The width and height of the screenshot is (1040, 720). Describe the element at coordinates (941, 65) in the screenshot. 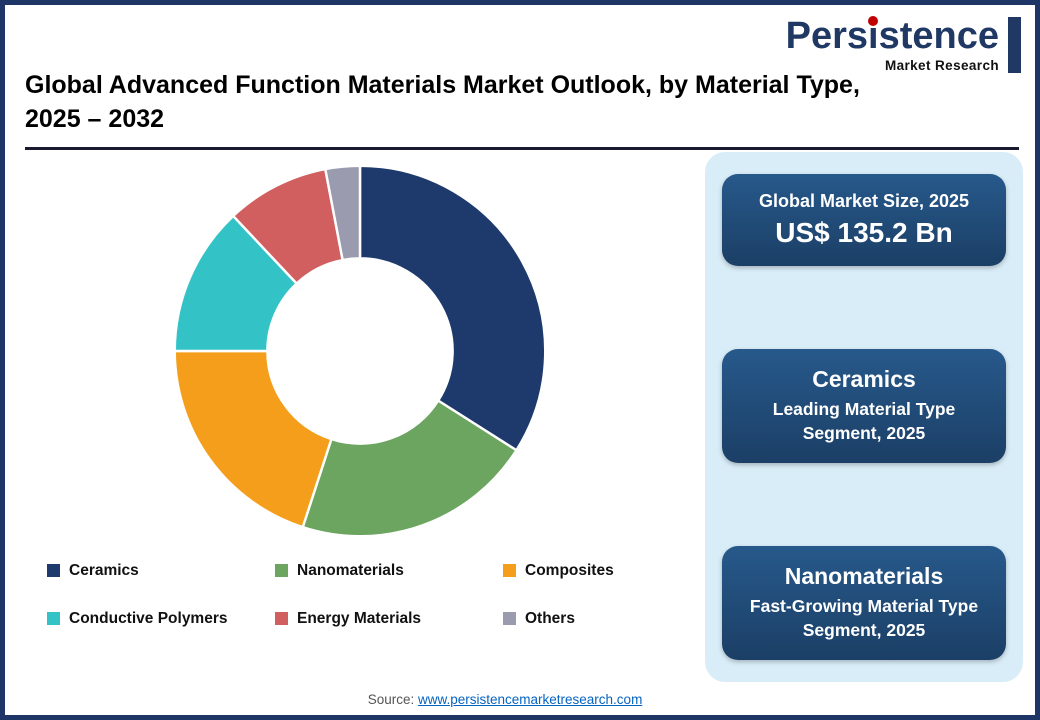

I see `brand-subtitle: Market Research` at that location.